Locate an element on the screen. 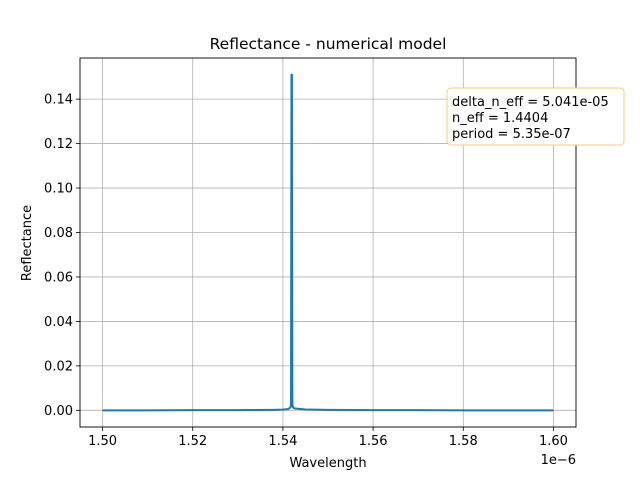 This screenshot has width=640, height=480. x-tick-label: 1.60 is located at coordinates (553, 441).